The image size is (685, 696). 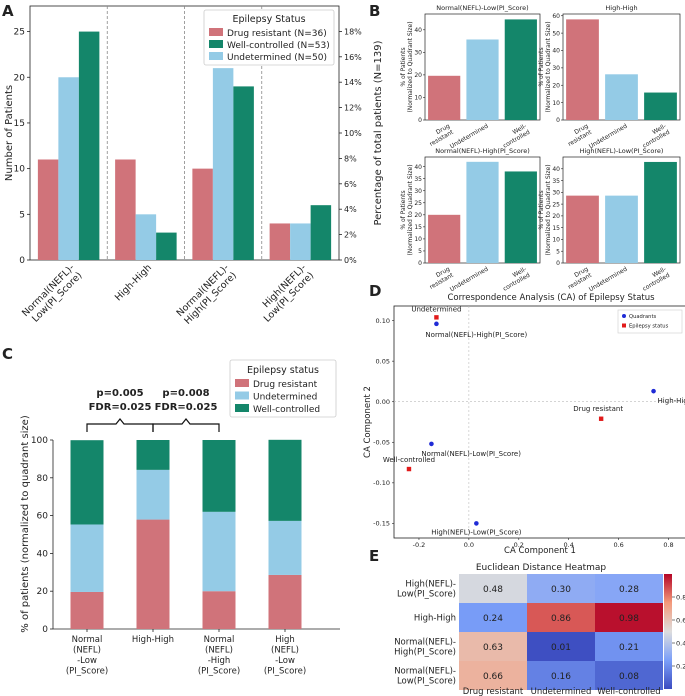 I want to click on y-tick-label: 0.00, so click(x=383, y=402).